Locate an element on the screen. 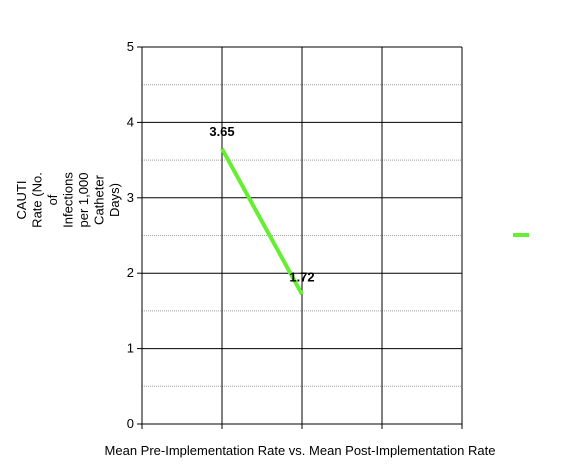 This screenshot has width=565, height=469. y-axis-tick-labels: 0 1 2 3 4 5 is located at coordinates (130, 235).